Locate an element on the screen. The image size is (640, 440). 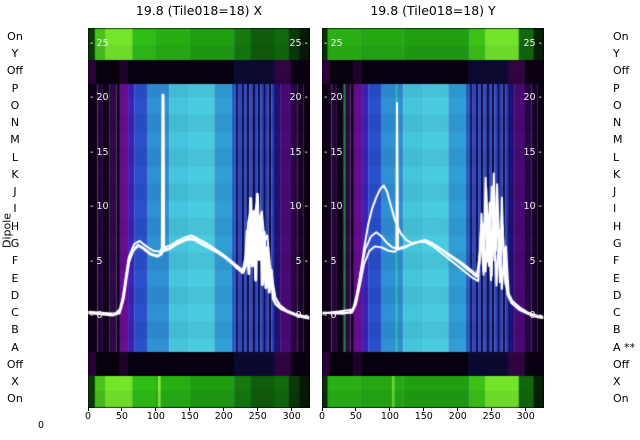
dipole-row-label-left: F is located at coordinates (15, 261).